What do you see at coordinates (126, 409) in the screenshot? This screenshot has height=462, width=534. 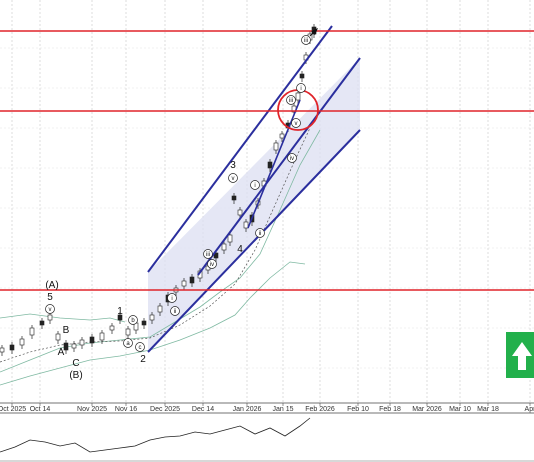 I see `x-tick-label: Nov 16` at bounding box center [126, 409].